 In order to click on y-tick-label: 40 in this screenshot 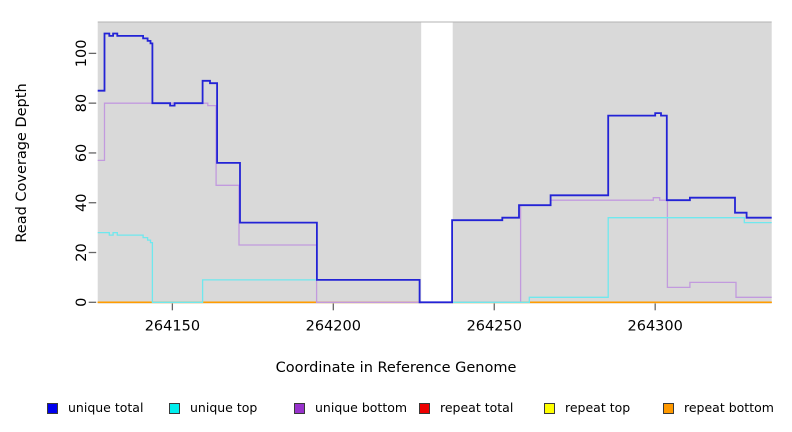, I will do `click(82, 203)`.